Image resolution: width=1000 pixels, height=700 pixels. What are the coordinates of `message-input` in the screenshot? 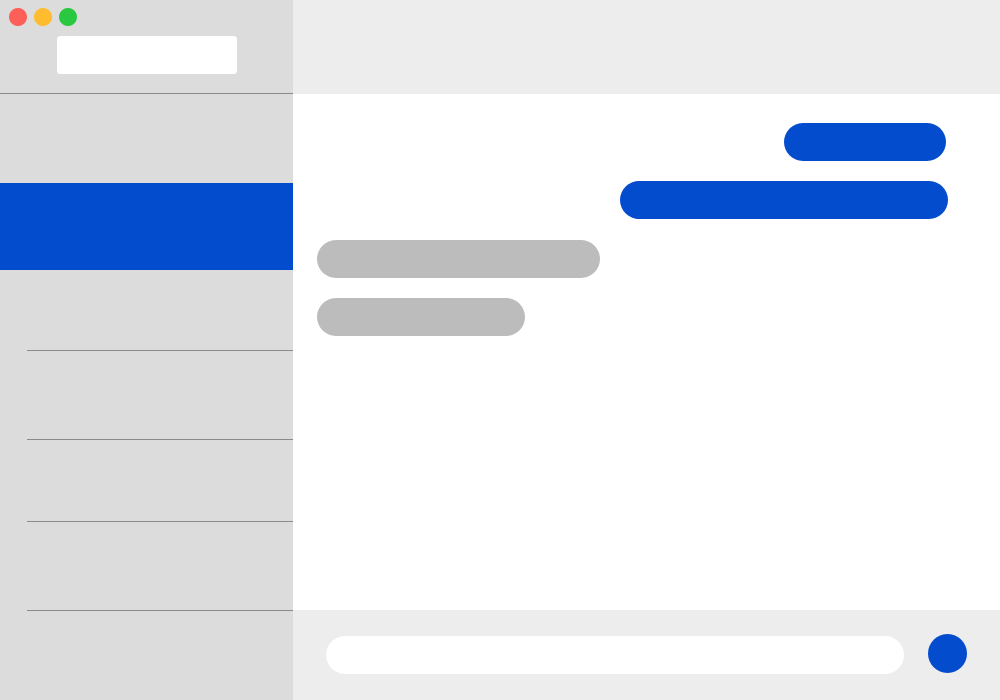 It's located at (615, 655).